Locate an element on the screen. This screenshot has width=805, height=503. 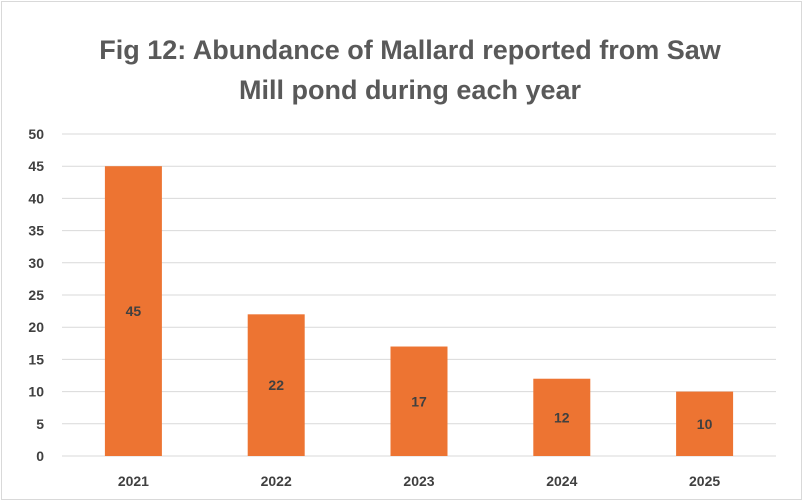
y-tick-label: 5 is located at coordinates (40, 424).